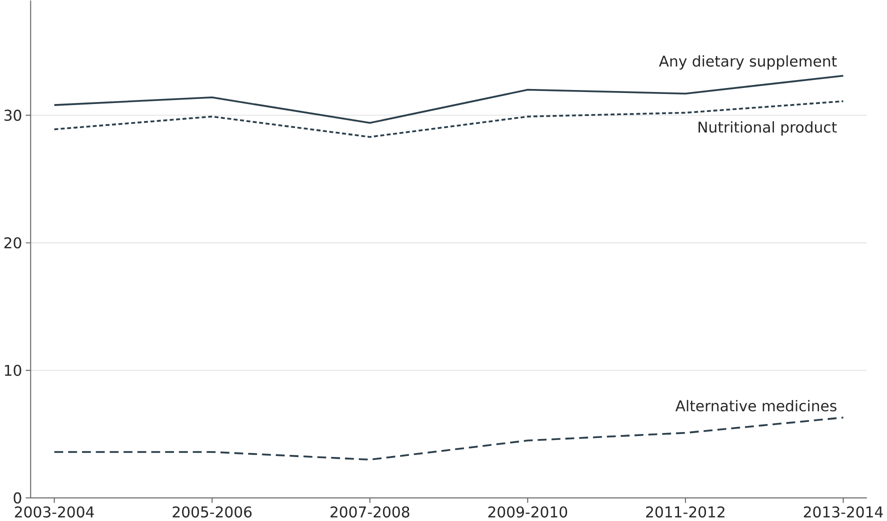 The image size is (887, 521). I want to click on y-tick-label: 10, so click(13, 370).